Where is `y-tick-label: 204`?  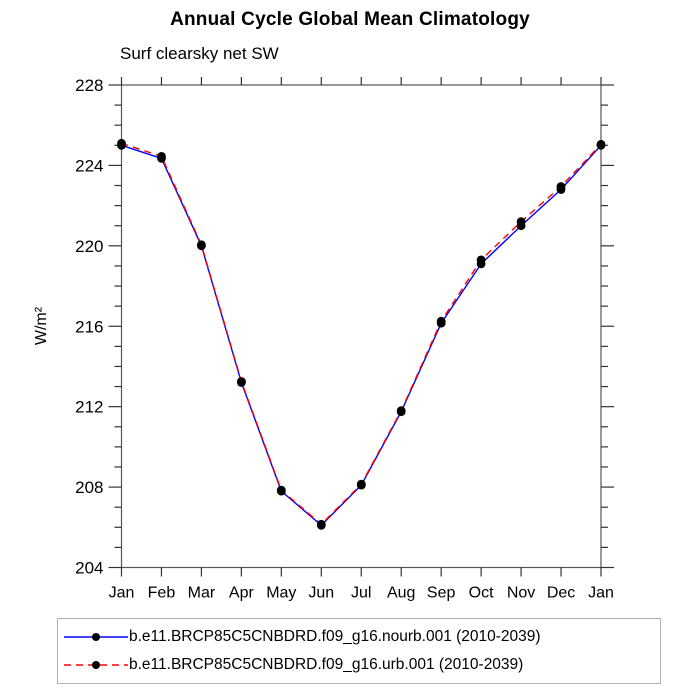 y-tick-label: 204 is located at coordinates (89, 568).